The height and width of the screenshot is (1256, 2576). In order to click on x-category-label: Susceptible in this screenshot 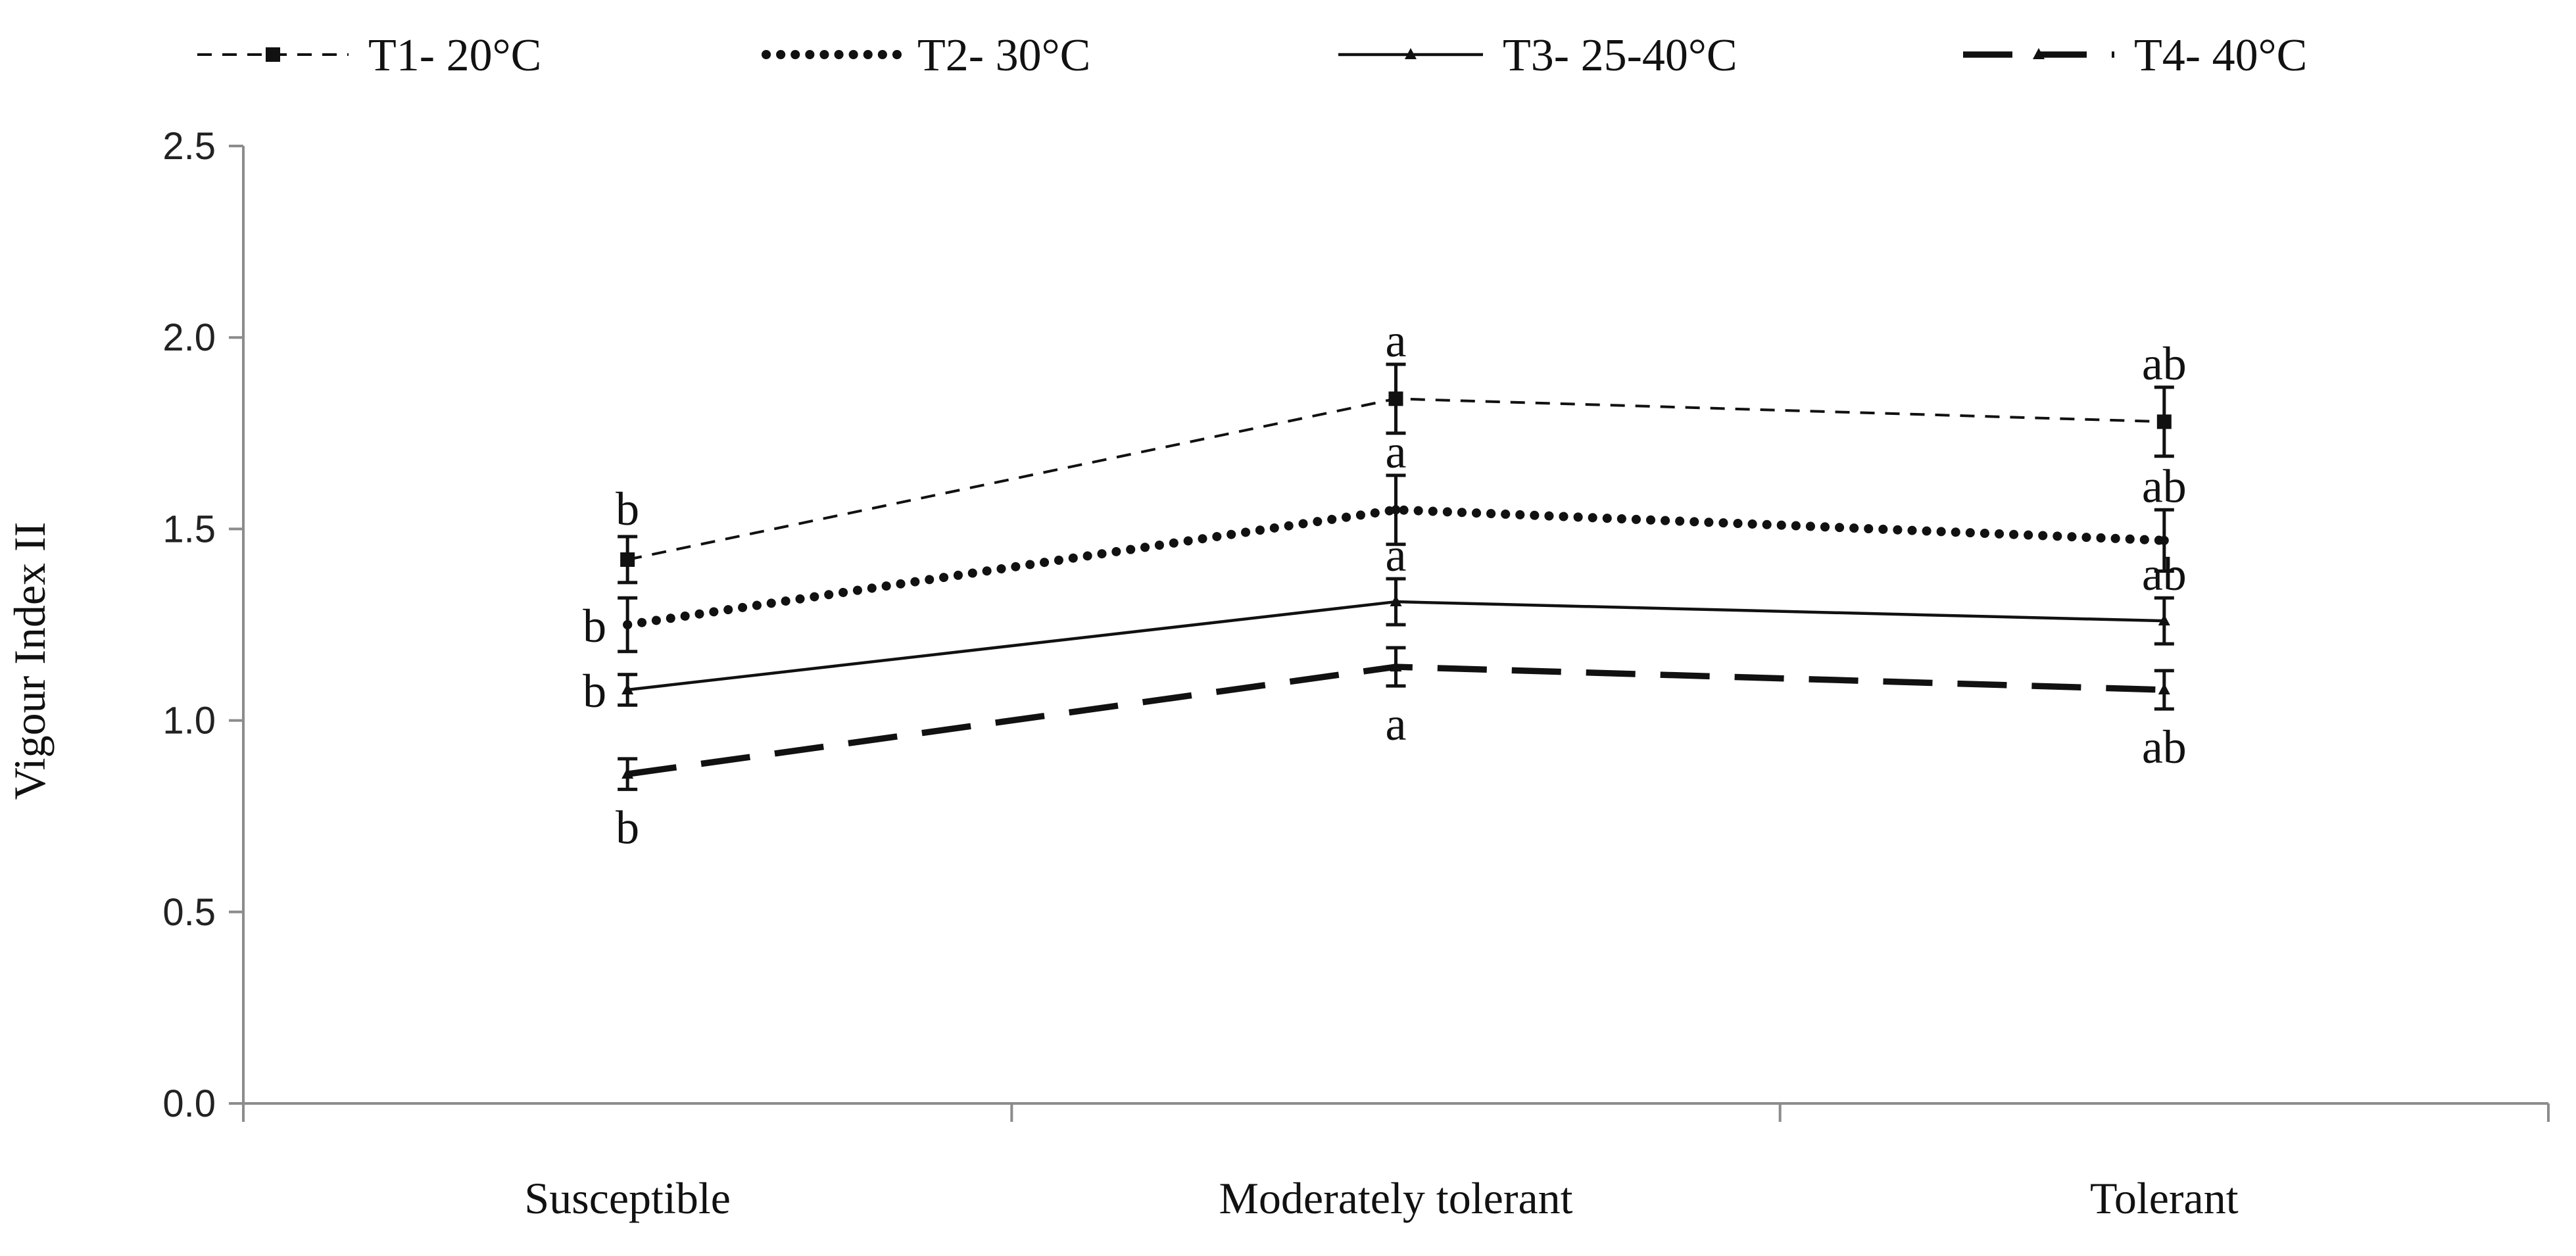, I will do `click(627, 1198)`.